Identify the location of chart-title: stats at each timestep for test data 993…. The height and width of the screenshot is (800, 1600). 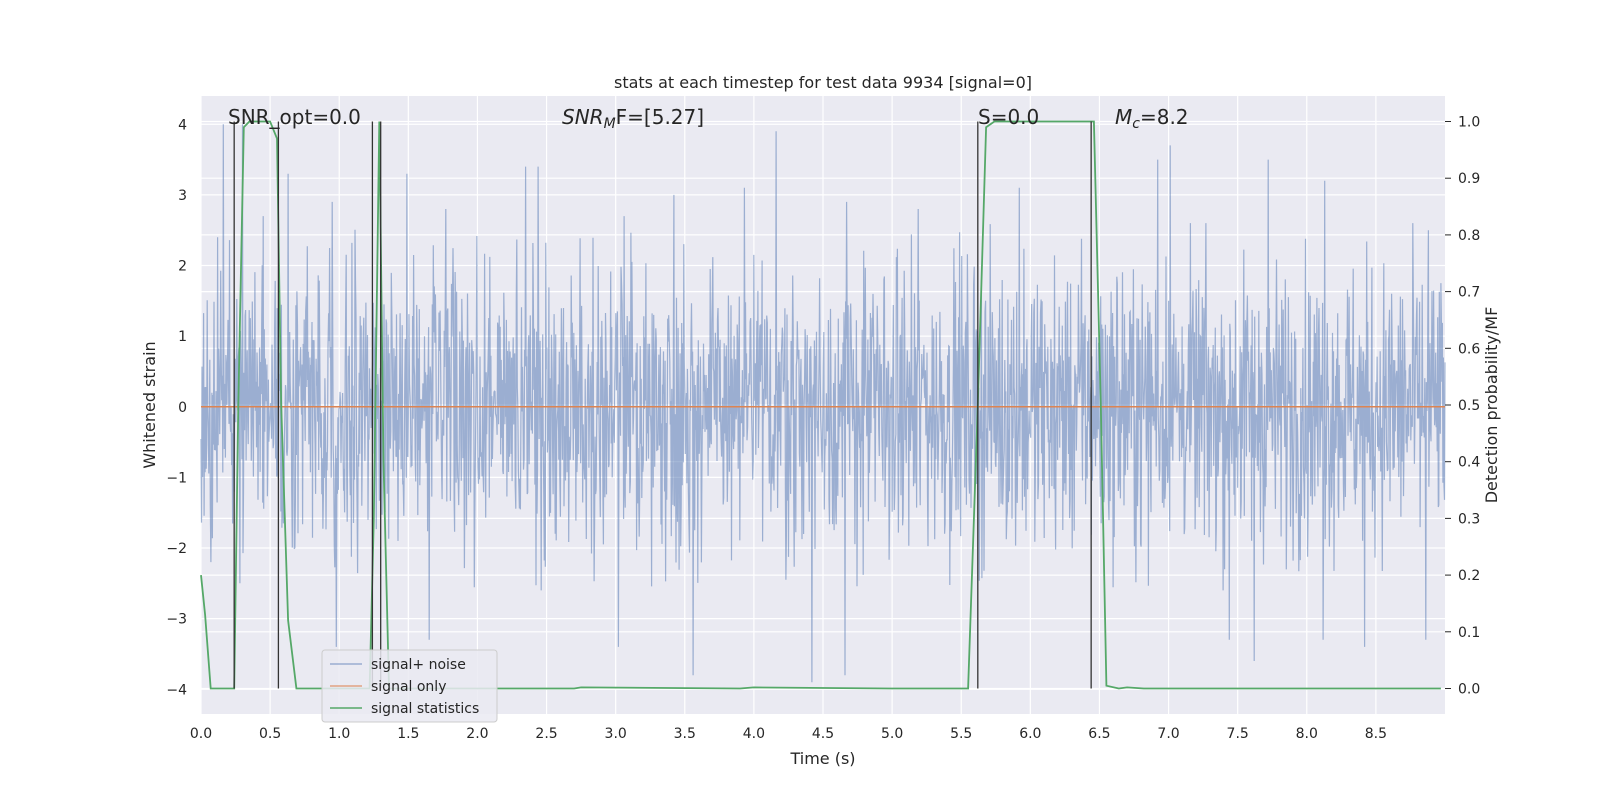
(823, 82).